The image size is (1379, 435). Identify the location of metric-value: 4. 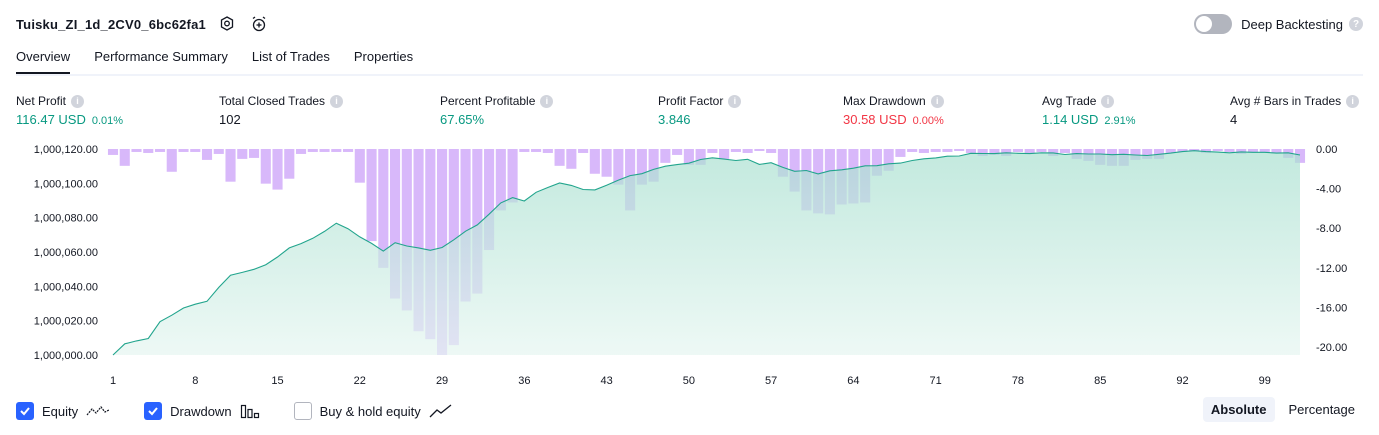
(1234, 119).